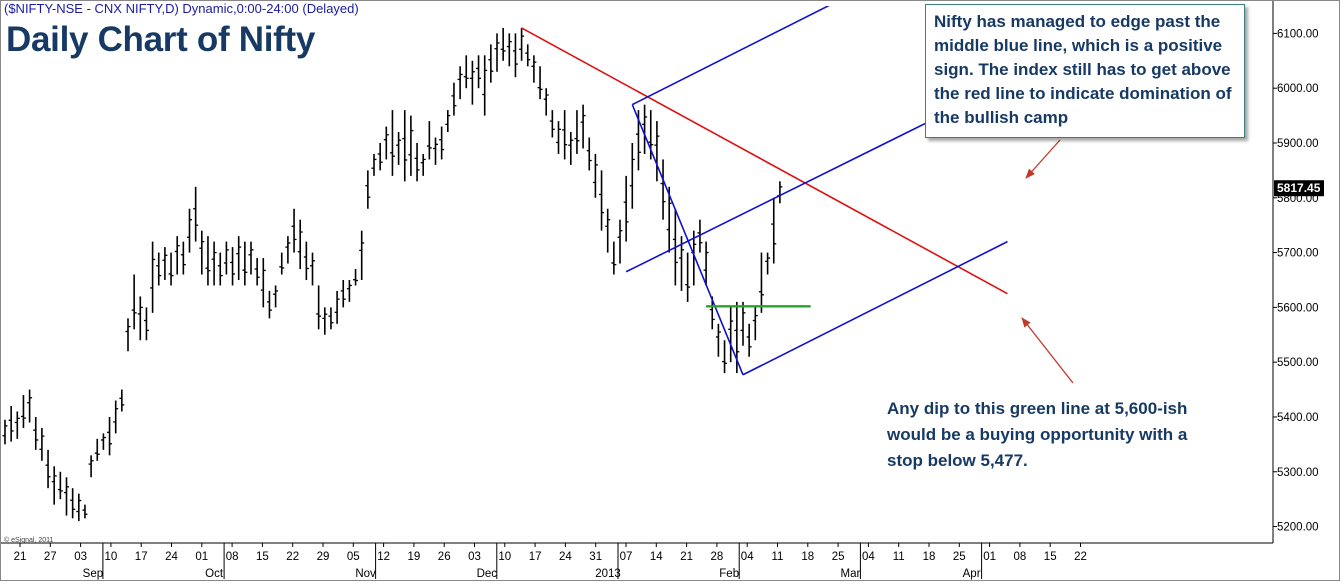 The height and width of the screenshot is (586, 1340). What do you see at coordinates (1298, 308) in the screenshot?
I see `y-tick-label: 5600.00` at bounding box center [1298, 308].